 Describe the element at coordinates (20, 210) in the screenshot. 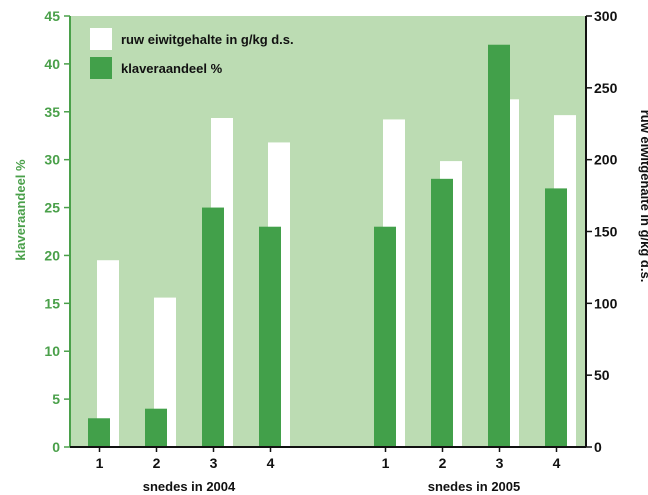

I see `y-axis-left-label: klaveraandeel %` at that location.